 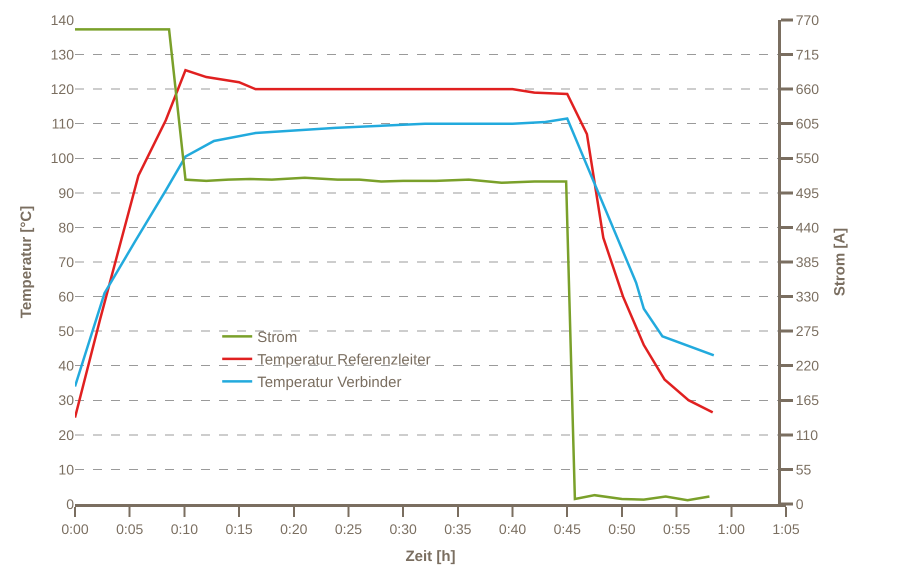 What do you see at coordinates (732, 528) in the screenshot?
I see `x-tick-label: 1:00` at bounding box center [732, 528].